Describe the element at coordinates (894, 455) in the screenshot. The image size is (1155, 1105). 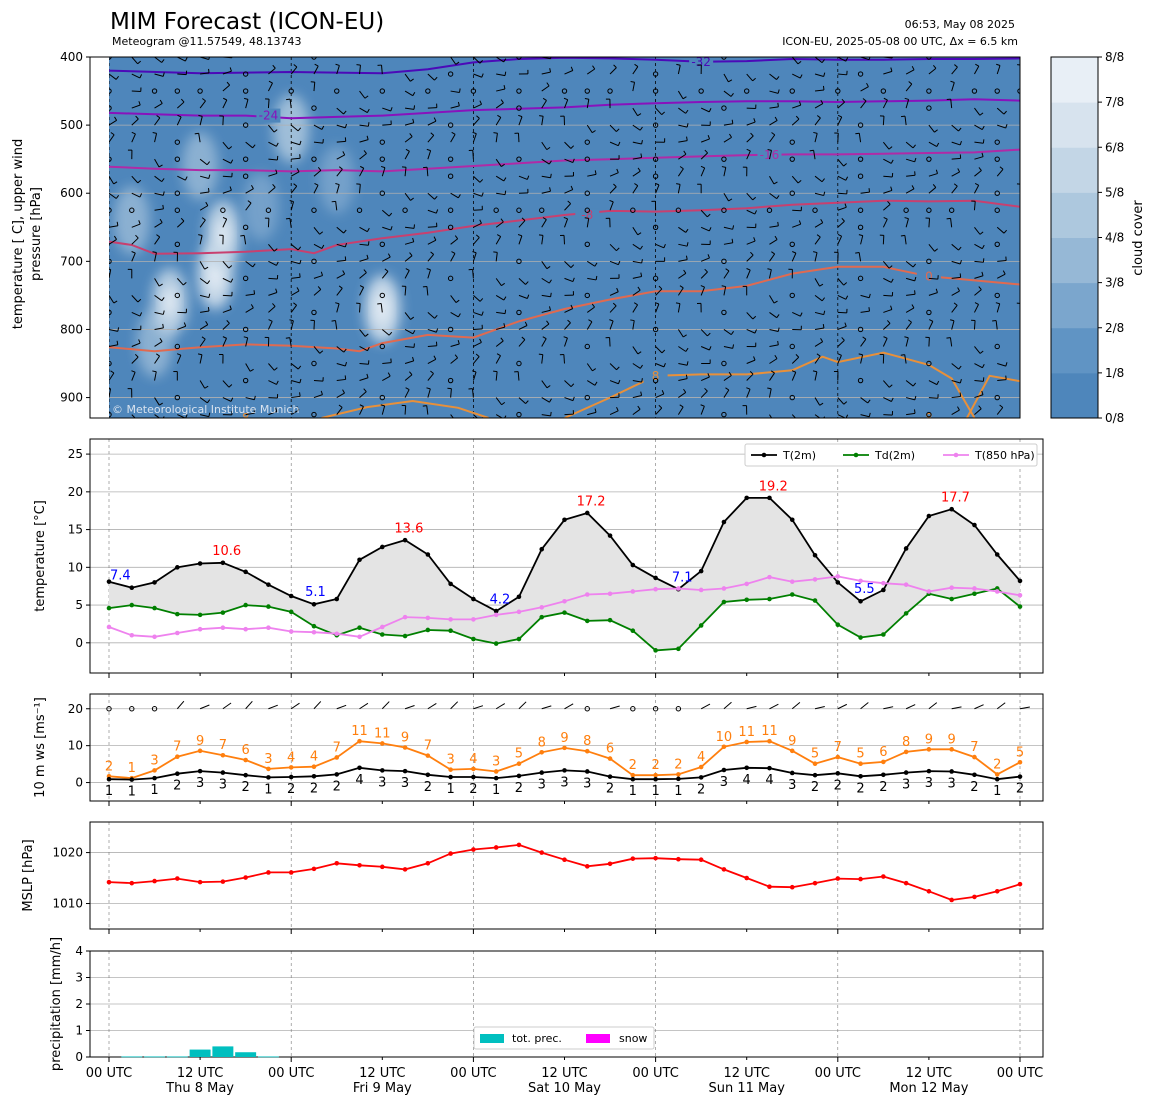
I see `temp-legend-label: Td(2m)` at that location.